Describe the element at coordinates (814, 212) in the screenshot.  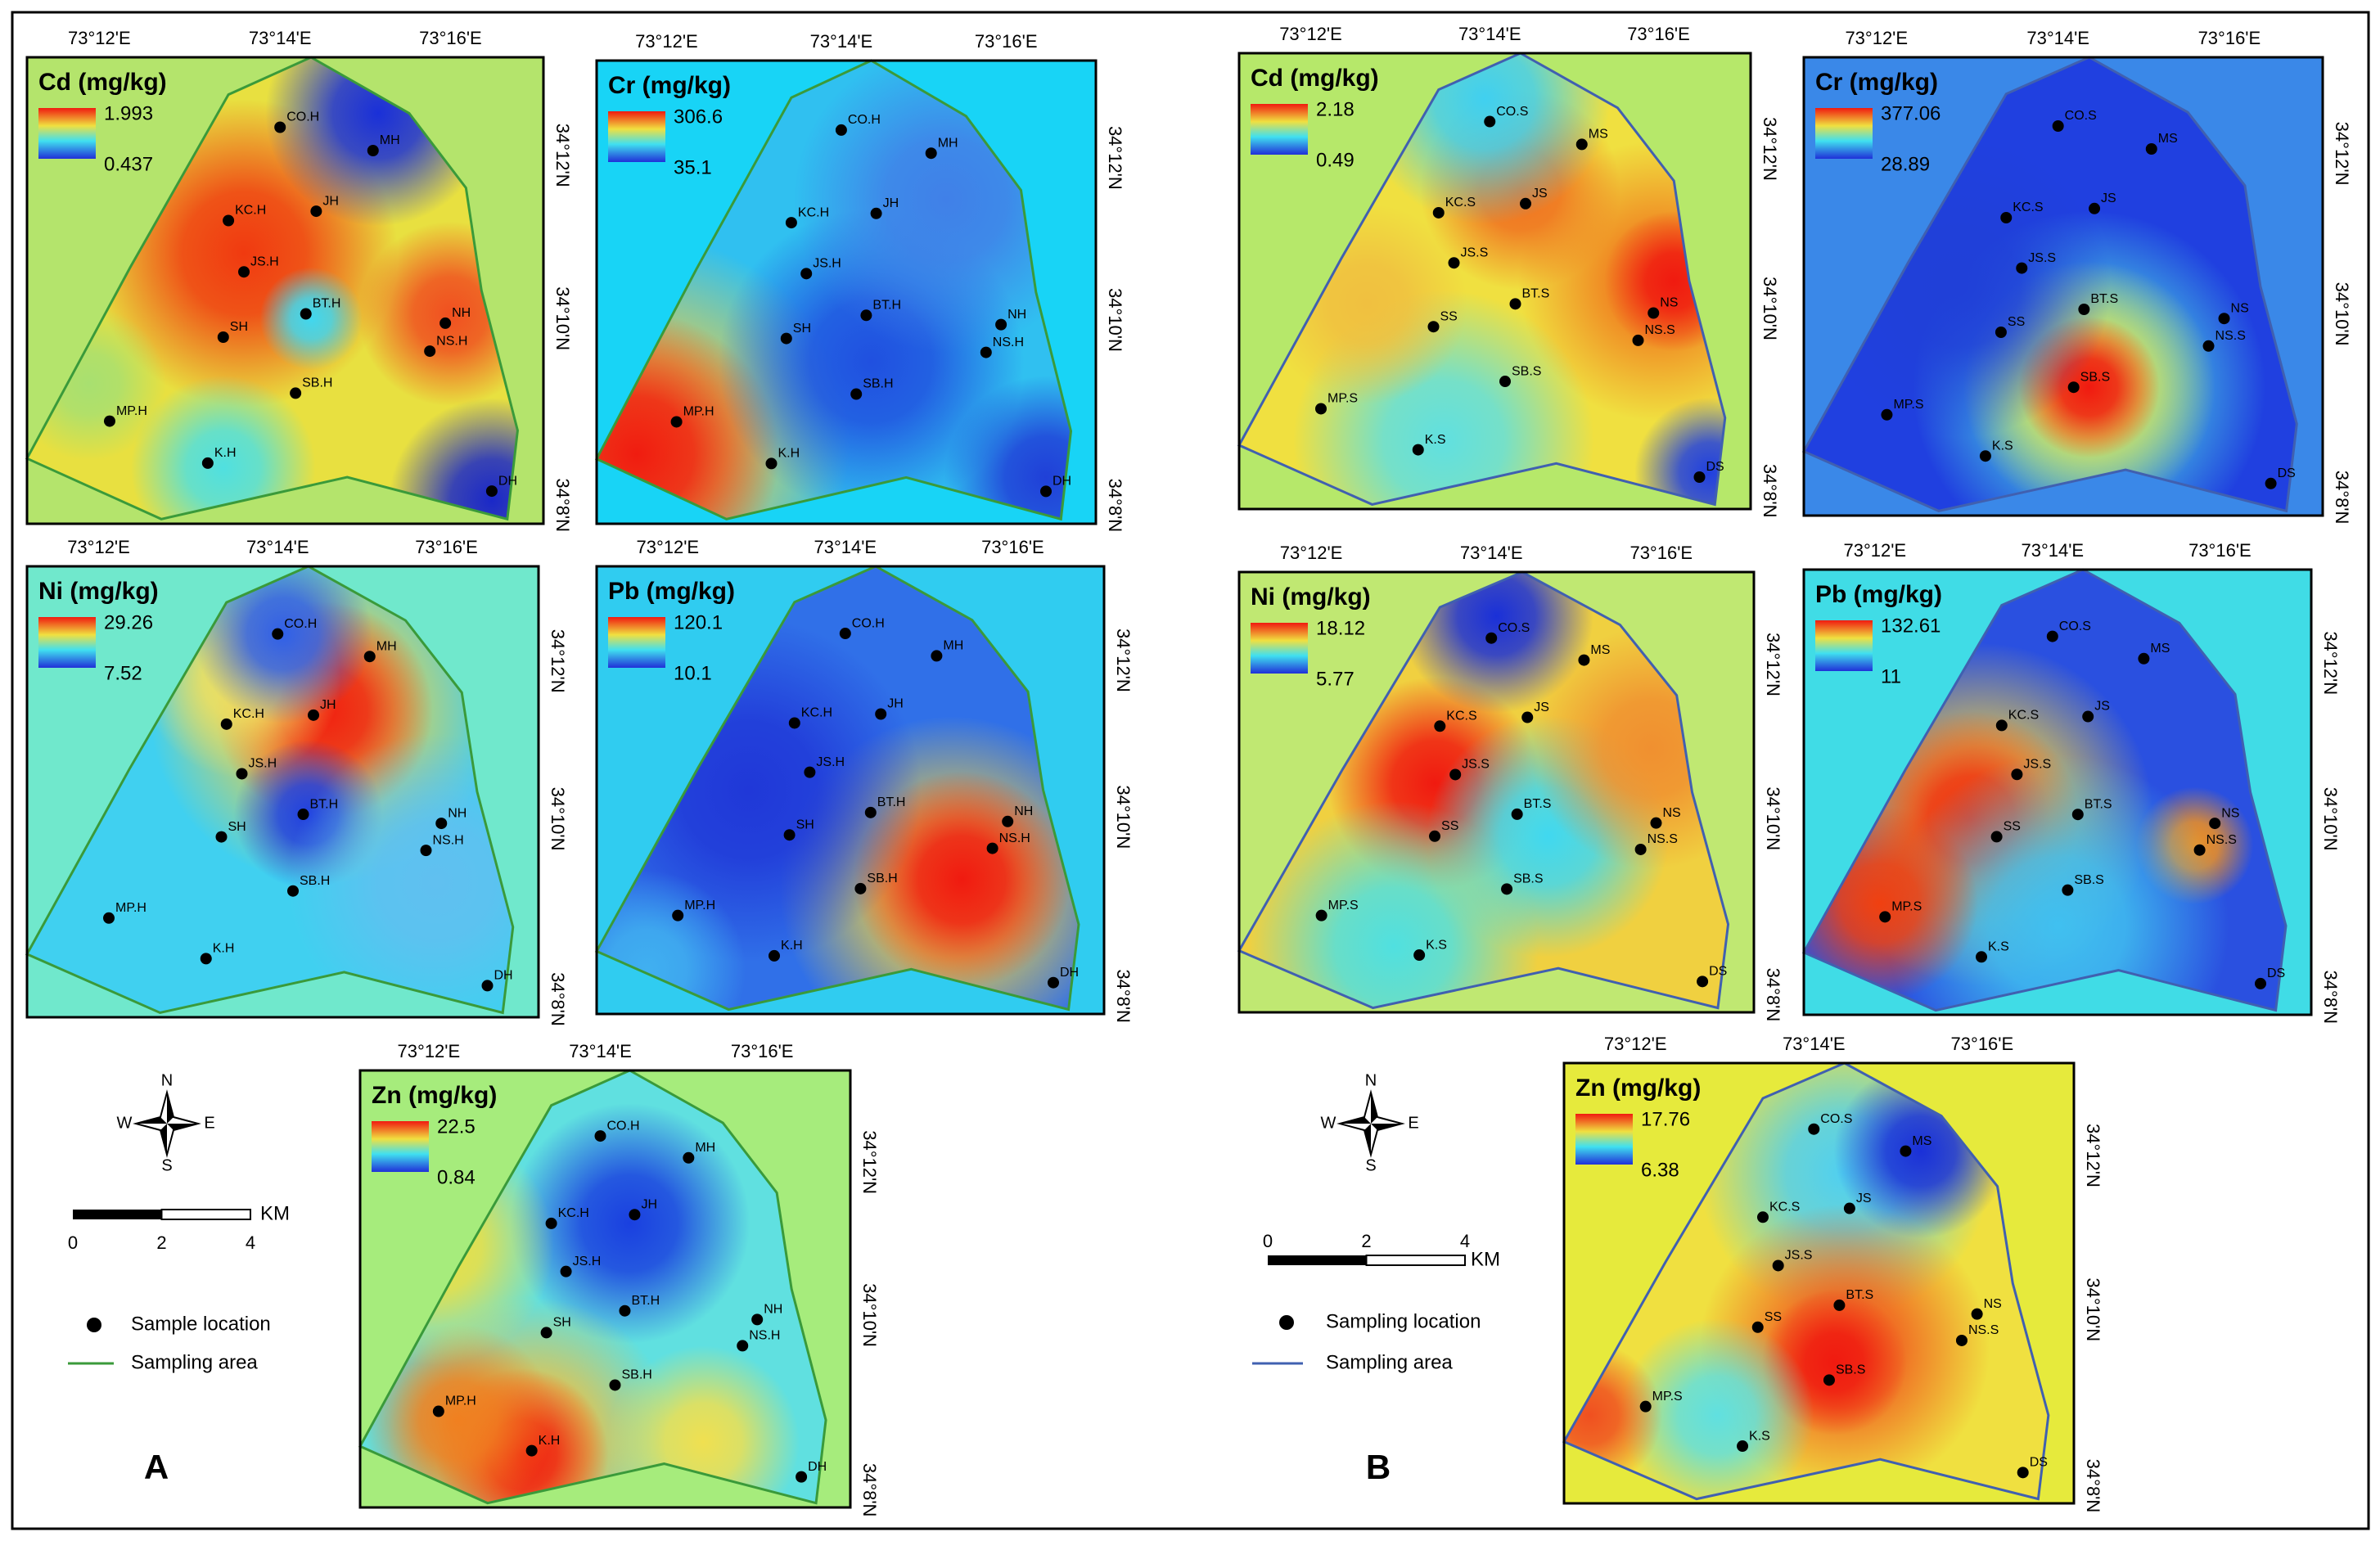
I see `sample-label: KC.H` at that location.